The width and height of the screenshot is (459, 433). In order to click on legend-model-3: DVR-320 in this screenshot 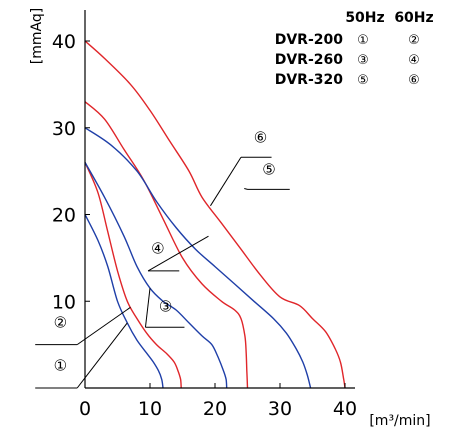, I will do `click(309, 80)`.